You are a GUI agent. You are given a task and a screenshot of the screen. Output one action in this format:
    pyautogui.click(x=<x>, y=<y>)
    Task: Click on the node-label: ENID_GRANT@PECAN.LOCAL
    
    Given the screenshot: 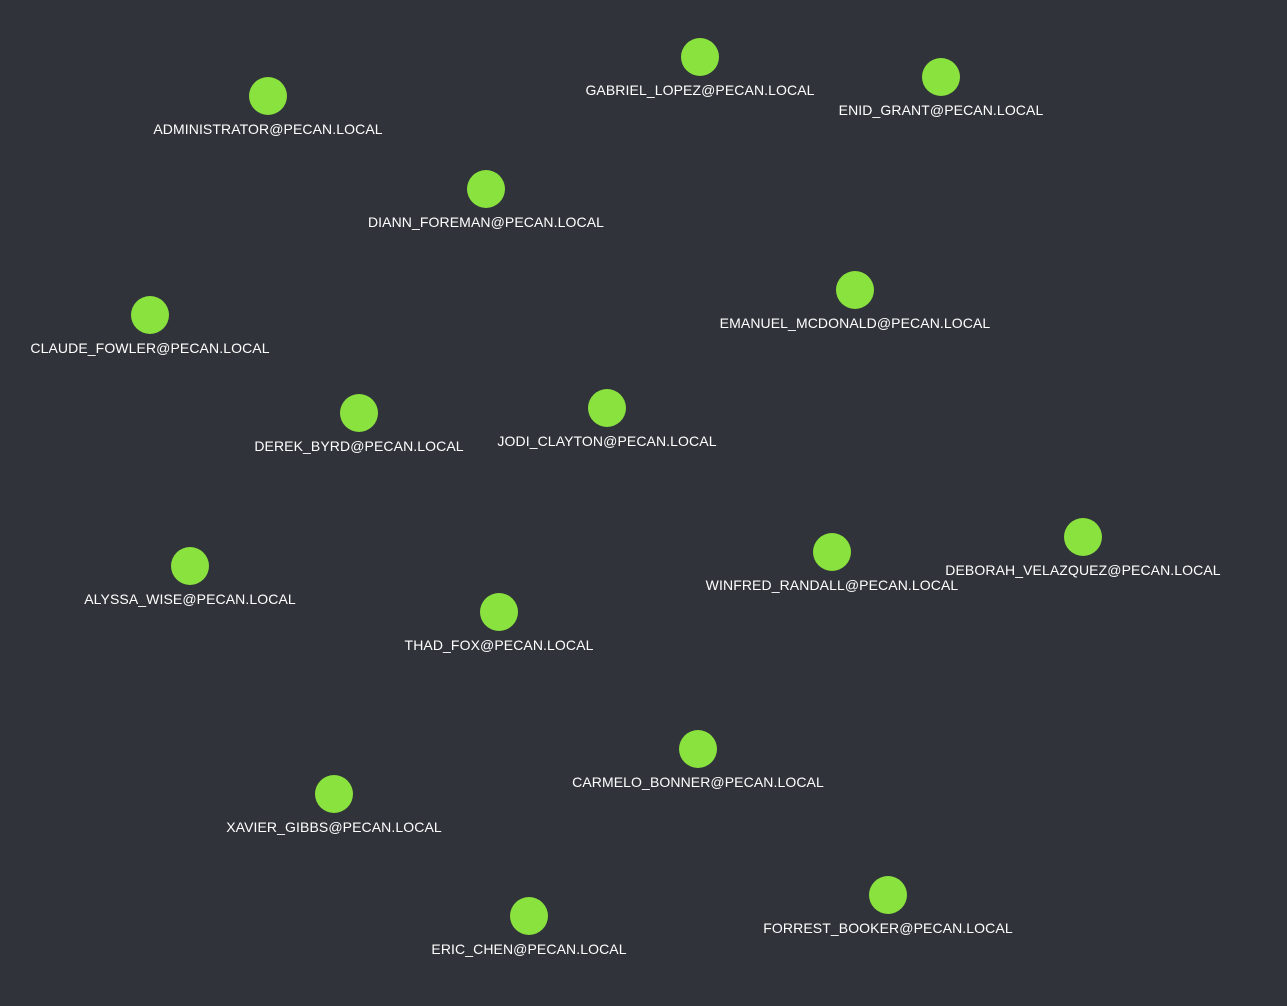 What is the action you would take?
    pyautogui.click(x=941, y=110)
    